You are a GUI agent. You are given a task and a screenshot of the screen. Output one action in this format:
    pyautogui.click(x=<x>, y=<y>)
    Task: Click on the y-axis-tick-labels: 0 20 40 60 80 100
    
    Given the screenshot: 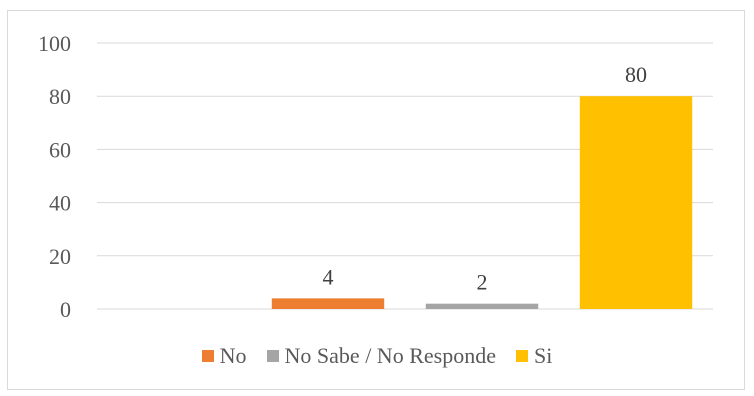 What is the action you would take?
    pyautogui.click(x=54, y=176)
    